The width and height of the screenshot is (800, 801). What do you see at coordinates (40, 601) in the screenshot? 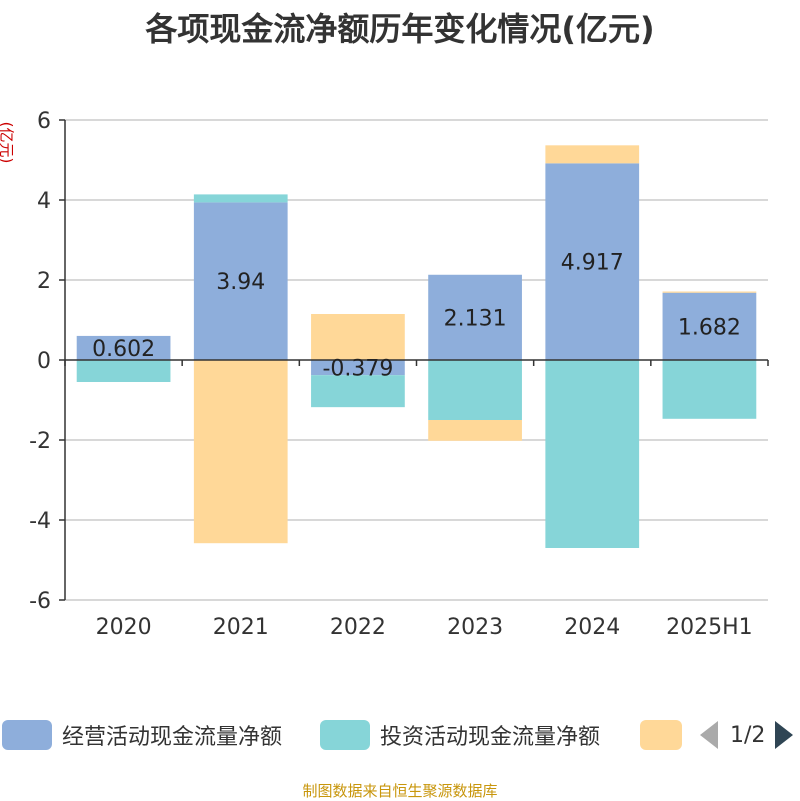
I see `y-tick-label: -6` at bounding box center [40, 601].